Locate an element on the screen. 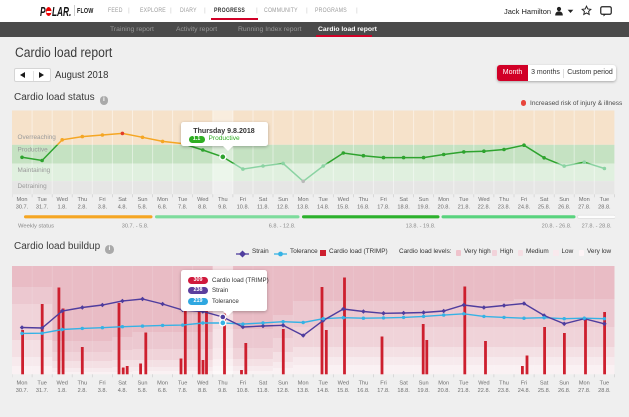  svg-text: 6.8. - 12.8. is located at coordinates (282, 226).